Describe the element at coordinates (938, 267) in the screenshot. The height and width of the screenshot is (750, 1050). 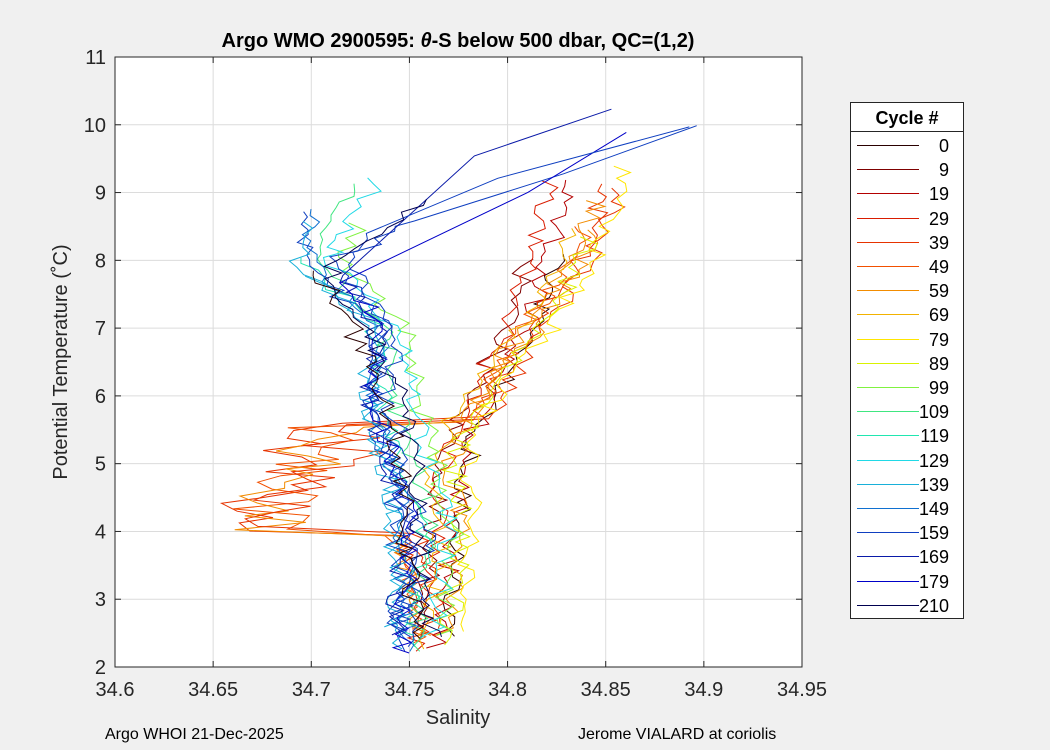
I see `legend-label: 49` at that location.